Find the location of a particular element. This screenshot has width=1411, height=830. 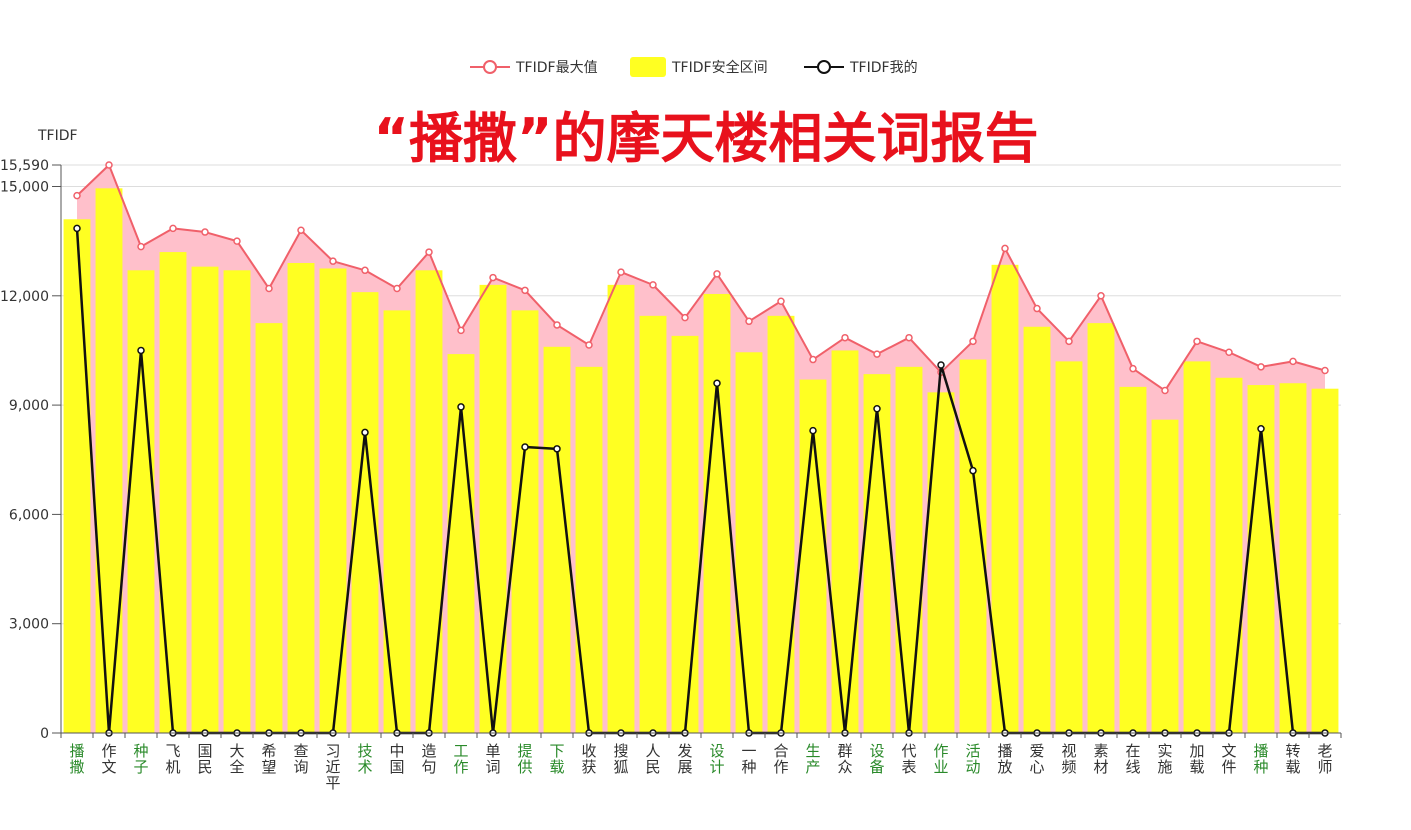

bar-设计 is located at coordinates (717, 513).